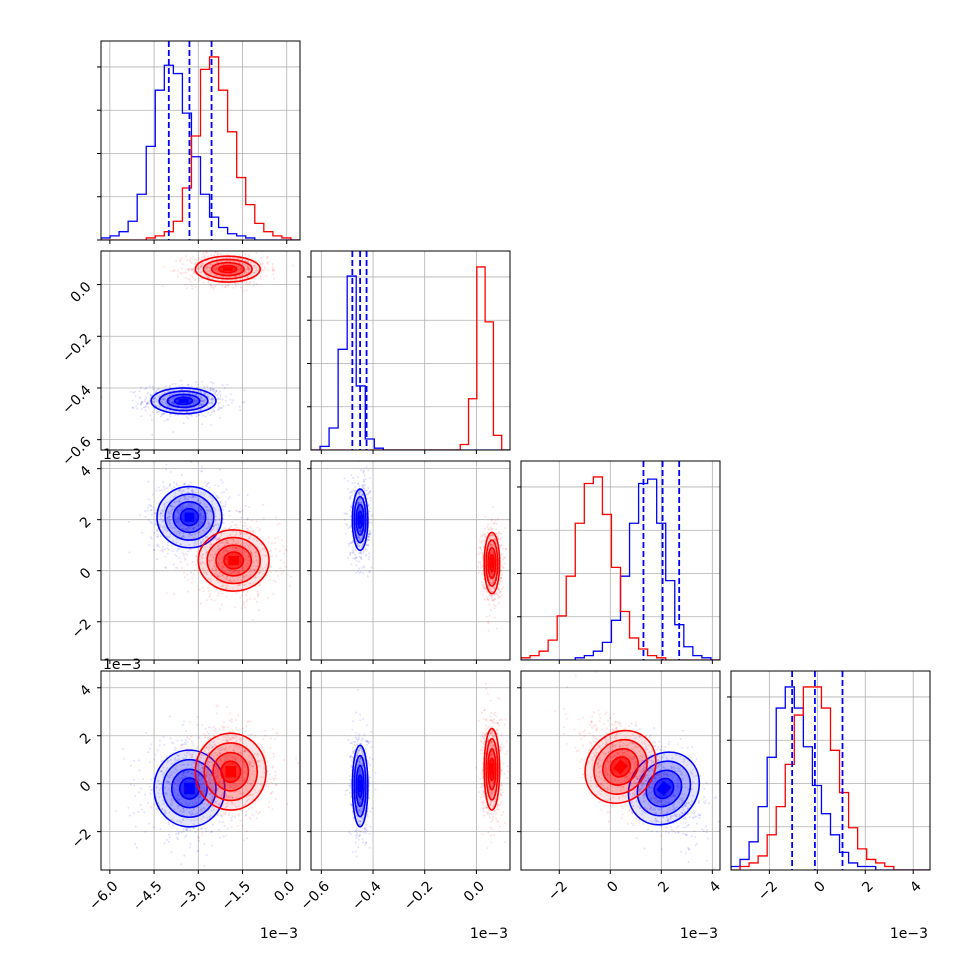 This screenshot has width=970, height=970. Describe the element at coordinates (189, 788) in the screenshot. I see `contour-line` at that location.